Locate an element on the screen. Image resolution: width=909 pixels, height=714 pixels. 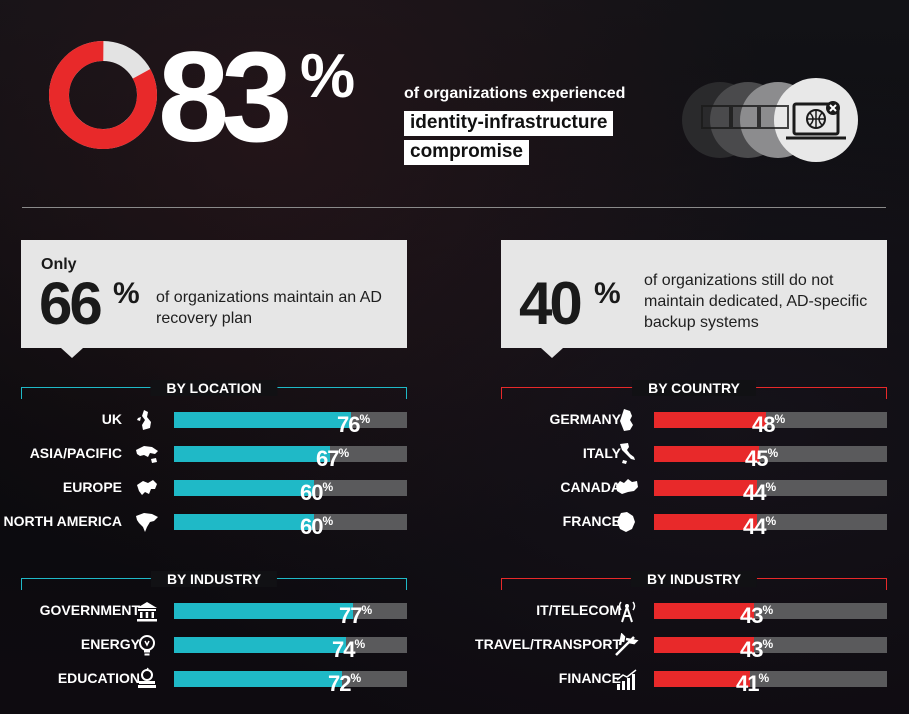
bar-value-label: 77% is located at coordinates (356, 615).